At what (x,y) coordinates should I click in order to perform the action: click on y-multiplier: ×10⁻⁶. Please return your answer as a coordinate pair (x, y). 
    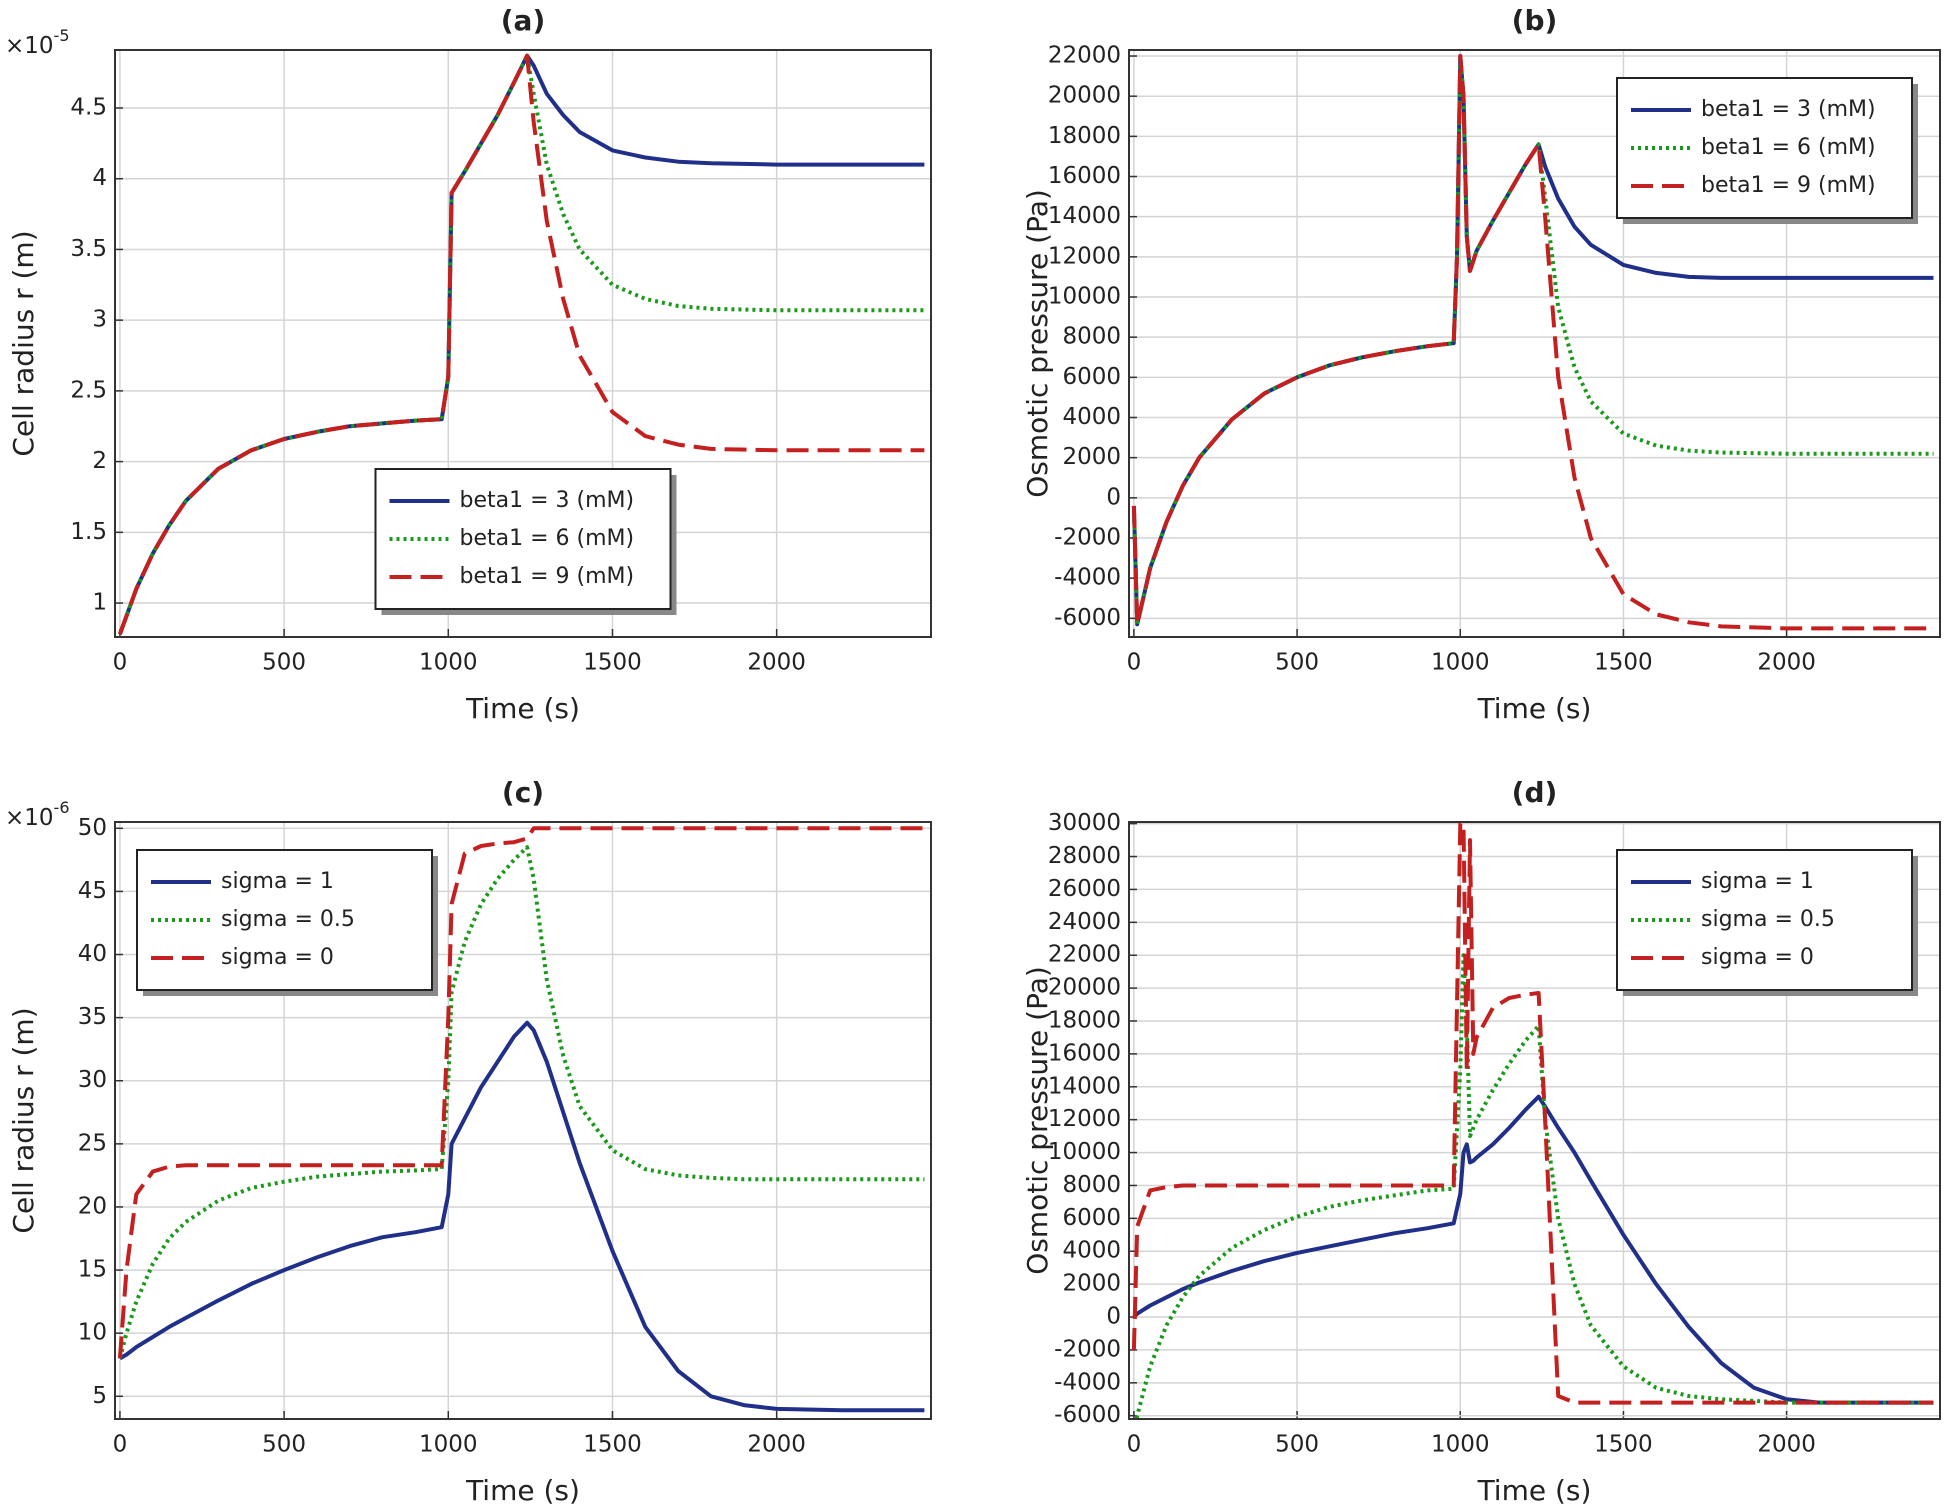
    Looking at the image, I should click on (37, 814).